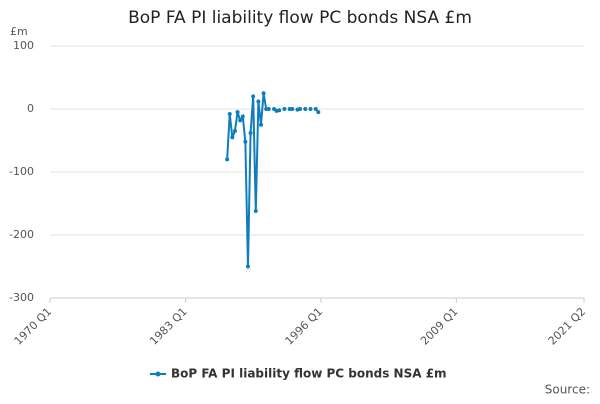 This screenshot has height=404, width=600. I want to click on chart-title: BoP FA PI liability flow PC bonds NSA £m, so click(300, 18).